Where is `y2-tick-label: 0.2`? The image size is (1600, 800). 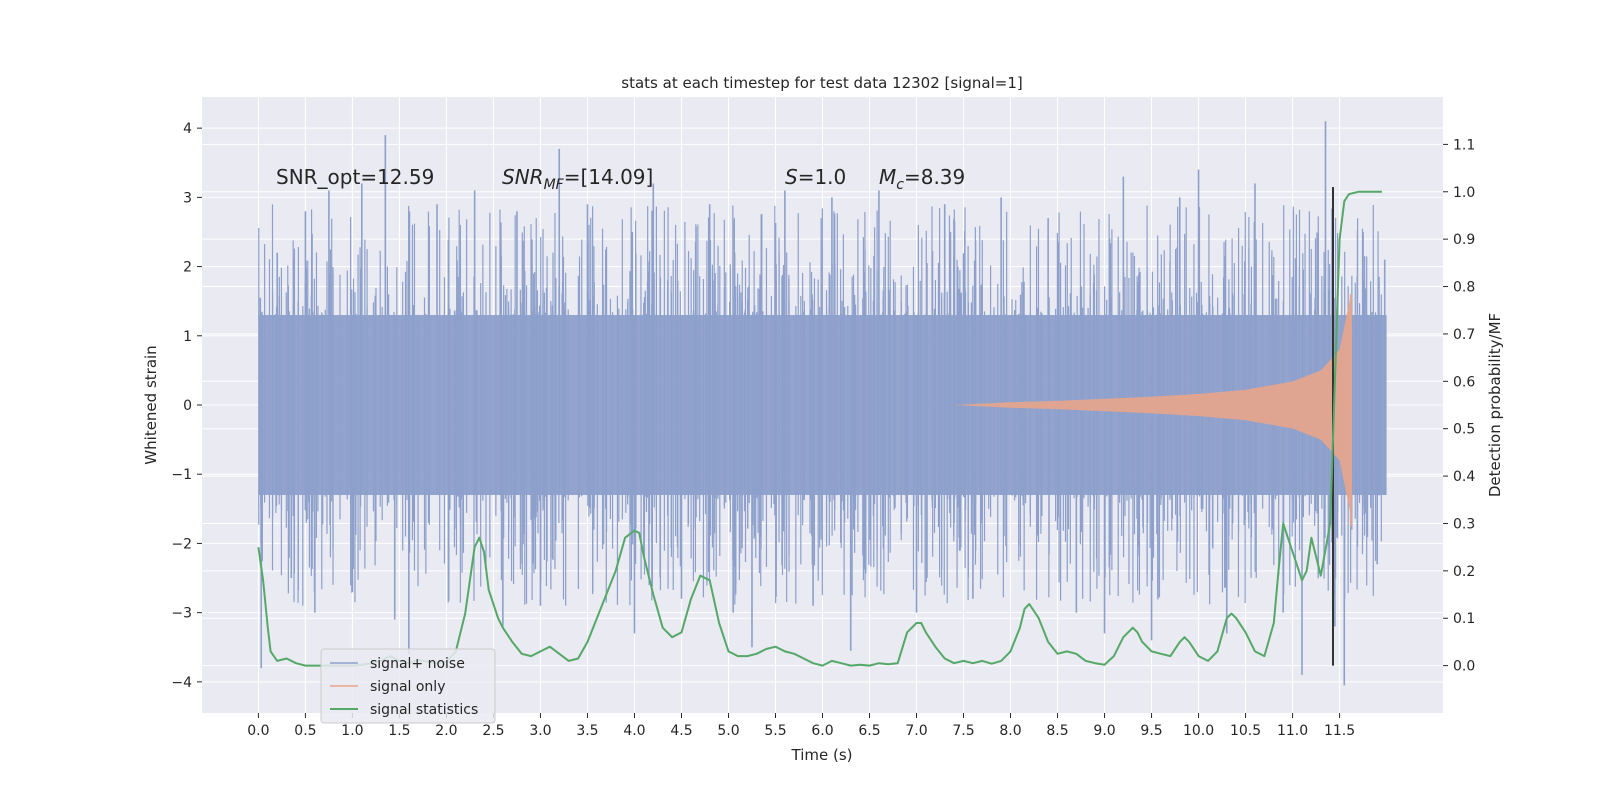
y2-tick-label: 0.2 is located at coordinates (1464, 572).